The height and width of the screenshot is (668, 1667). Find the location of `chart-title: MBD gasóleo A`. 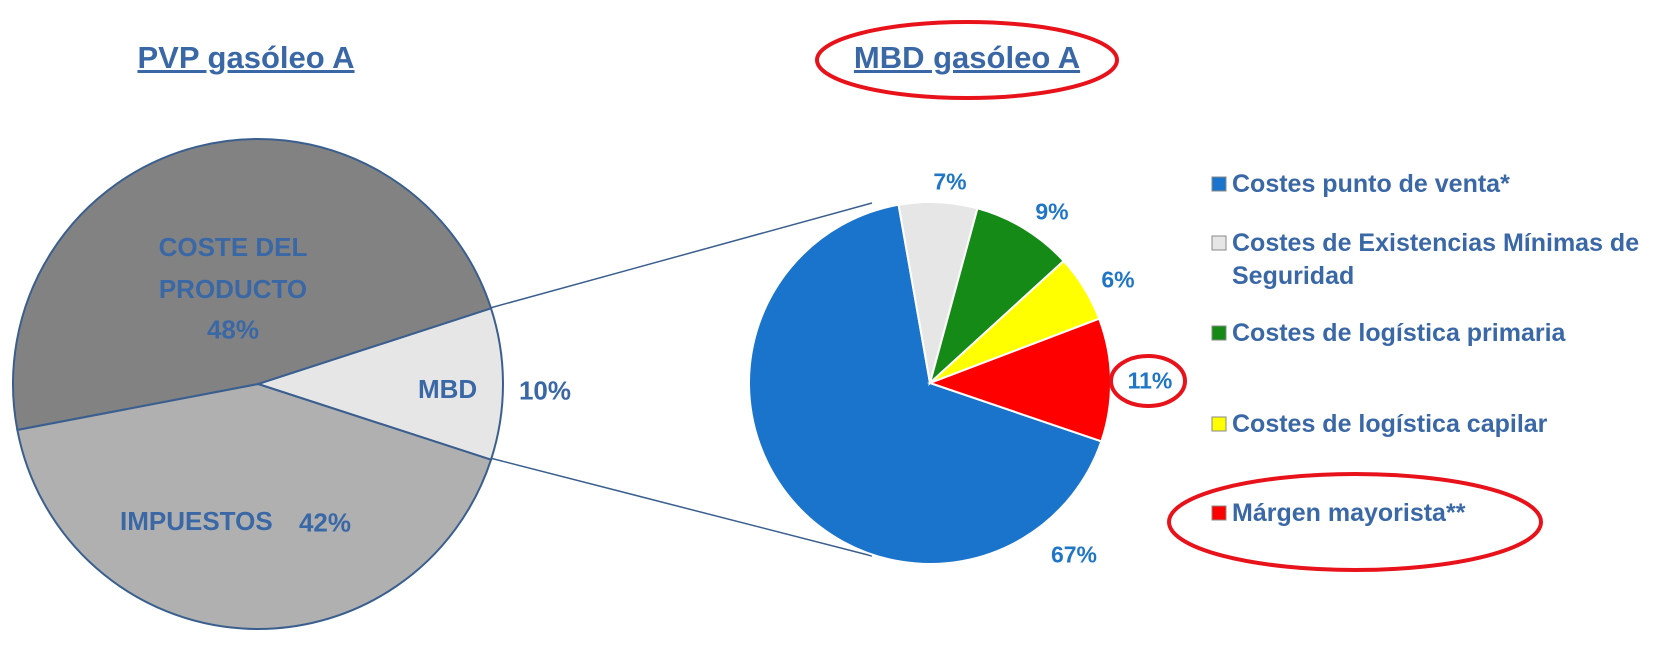

chart-title: MBD gasóleo A is located at coordinates (967, 57).